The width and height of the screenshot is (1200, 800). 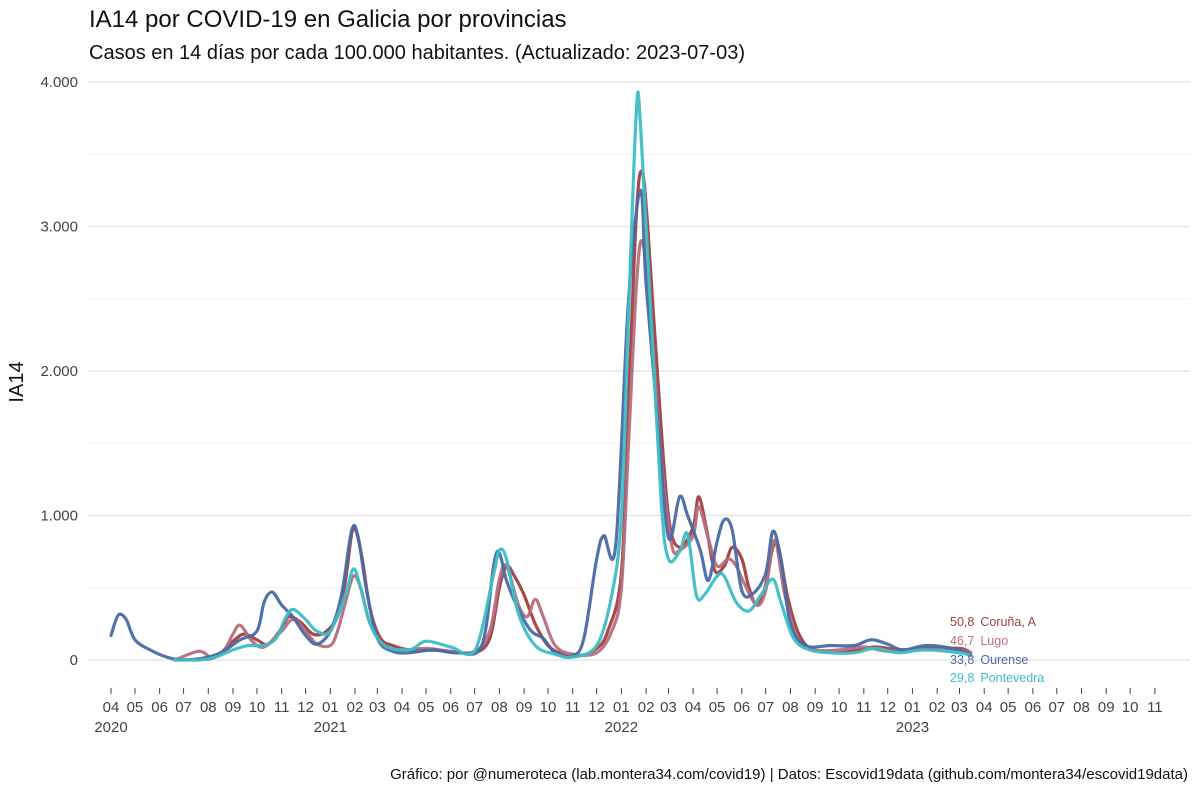 I want to click on end-label-name: Ourense, so click(x=1004, y=660).